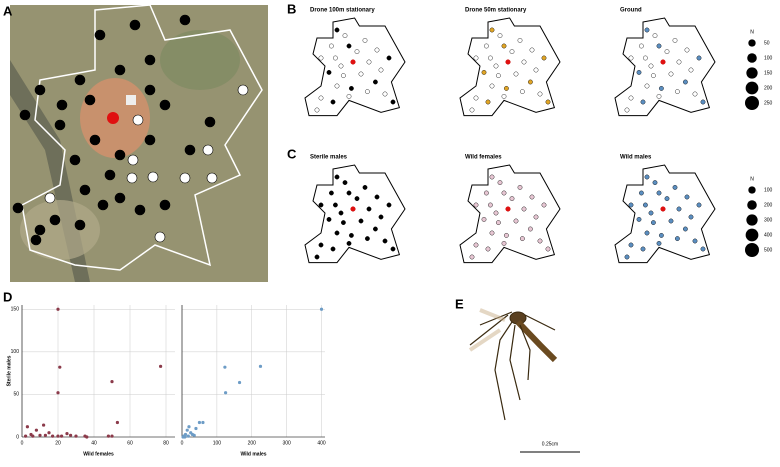 This screenshot has height=467, width=780. What do you see at coordinates (130, 443) in the screenshot?
I see `x-tick-label: 60` at bounding box center [130, 443].